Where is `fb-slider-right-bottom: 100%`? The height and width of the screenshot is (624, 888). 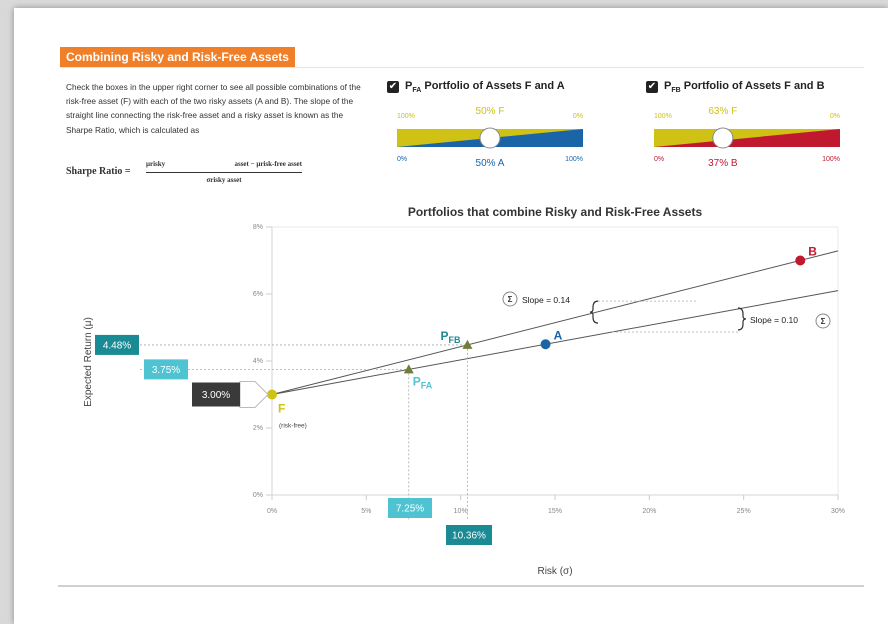 fb-slider-right-bottom: 100% is located at coordinates (831, 159).